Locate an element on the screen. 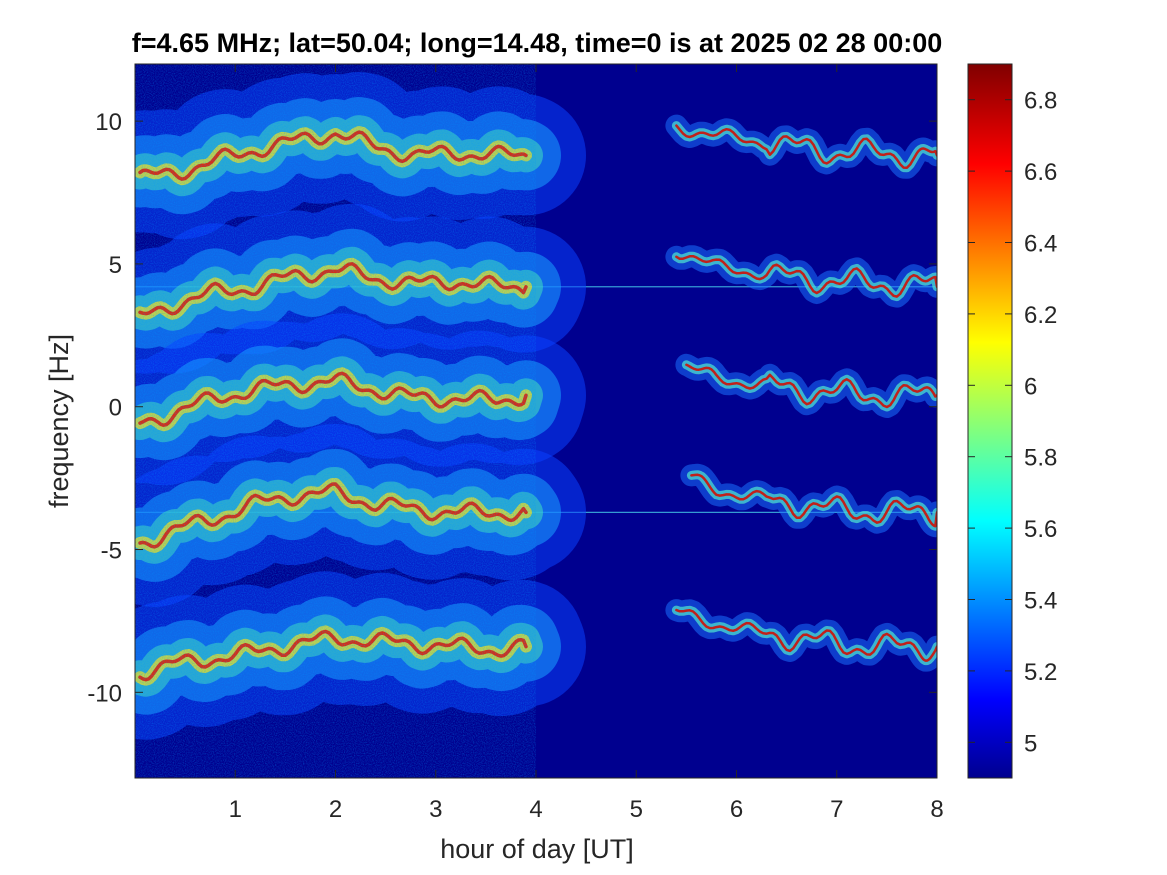 The height and width of the screenshot is (875, 1167). colorbar-tick-label: 6 is located at coordinates (1030, 386).